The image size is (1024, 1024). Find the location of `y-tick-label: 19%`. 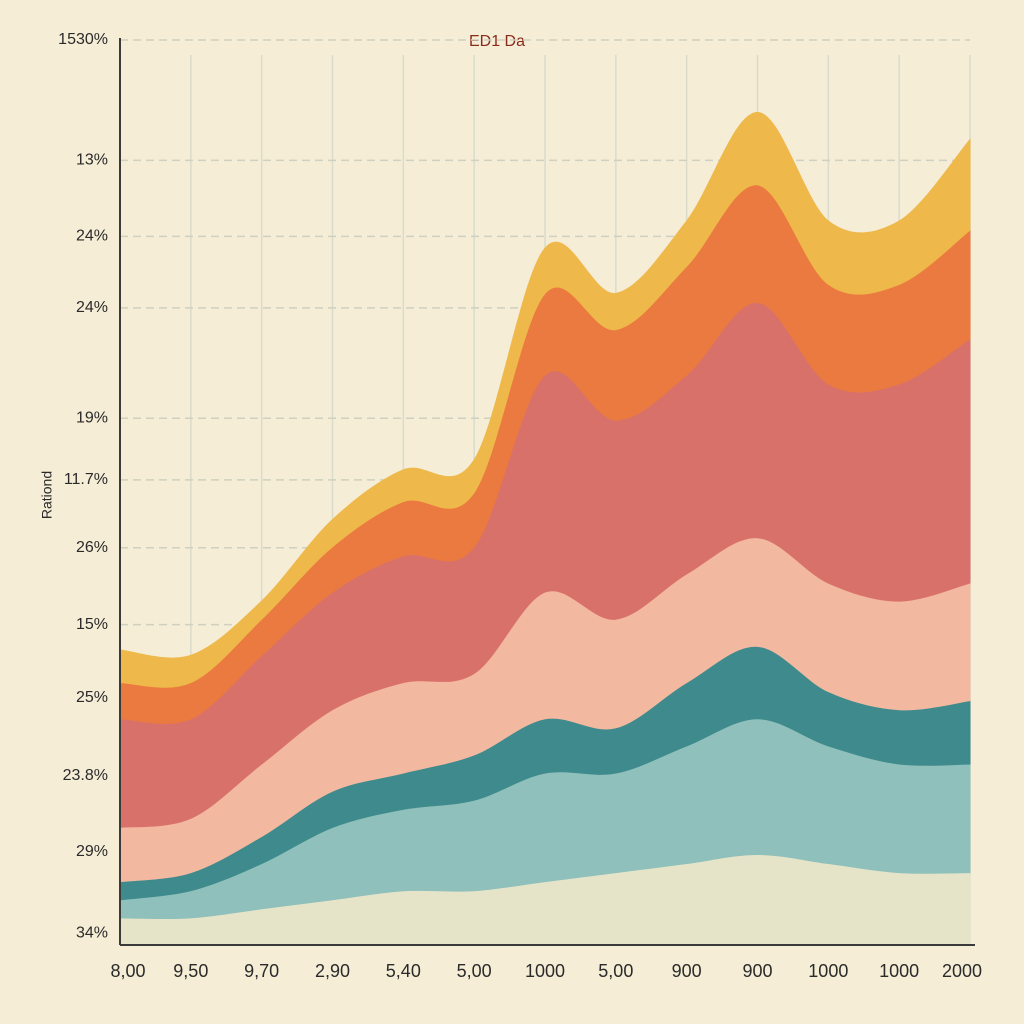

y-tick-label: 19% is located at coordinates (92, 418).